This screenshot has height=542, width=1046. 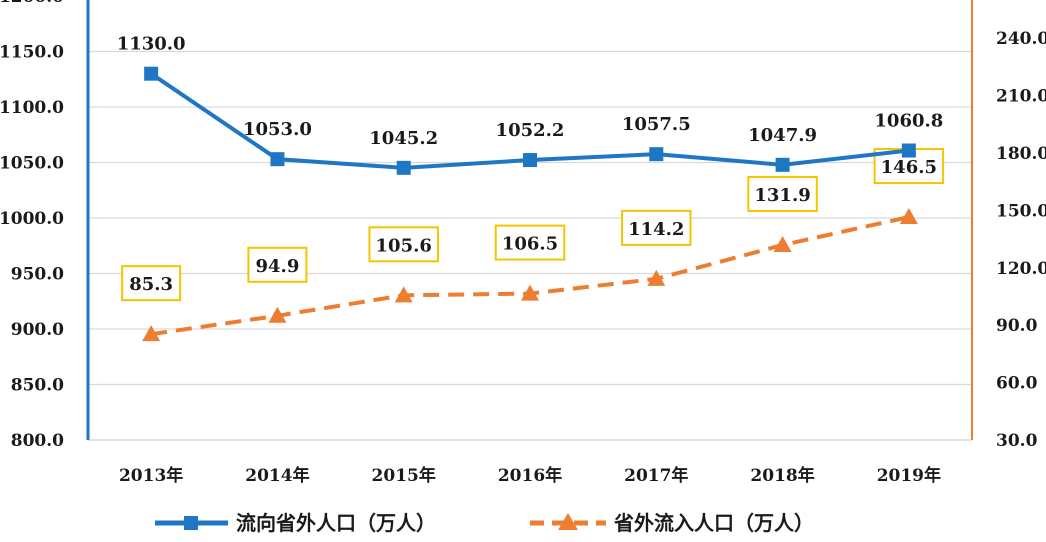 What do you see at coordinates (908, 121) in the screenshot?
I see `outflow-data-label: 1060.8` at bounding box center [908, 121].